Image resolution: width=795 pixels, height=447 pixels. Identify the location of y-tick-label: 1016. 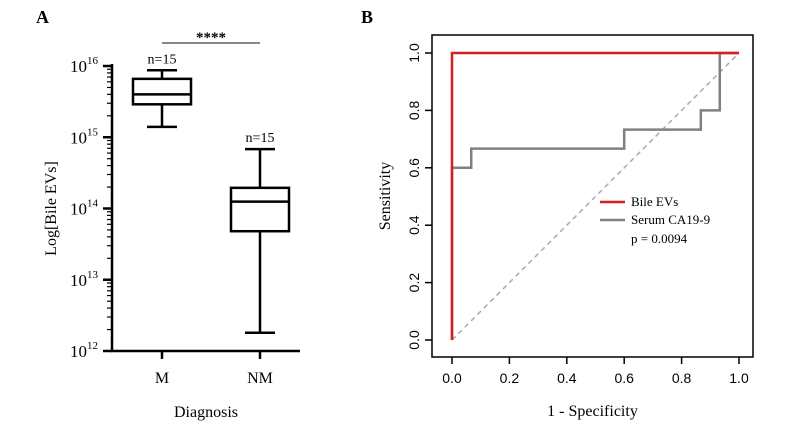
(84, 65).